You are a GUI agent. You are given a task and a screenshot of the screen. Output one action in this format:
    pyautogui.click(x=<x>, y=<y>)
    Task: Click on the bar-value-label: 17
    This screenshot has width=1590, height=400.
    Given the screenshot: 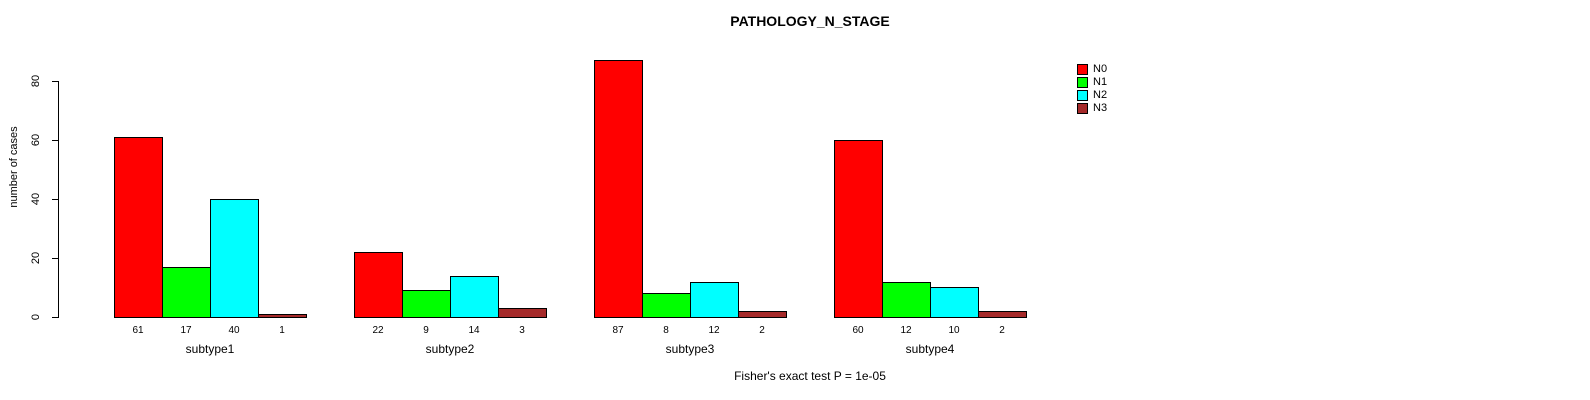 What is the action you would take?
    pyautogui.click(x=186, y=330)
    